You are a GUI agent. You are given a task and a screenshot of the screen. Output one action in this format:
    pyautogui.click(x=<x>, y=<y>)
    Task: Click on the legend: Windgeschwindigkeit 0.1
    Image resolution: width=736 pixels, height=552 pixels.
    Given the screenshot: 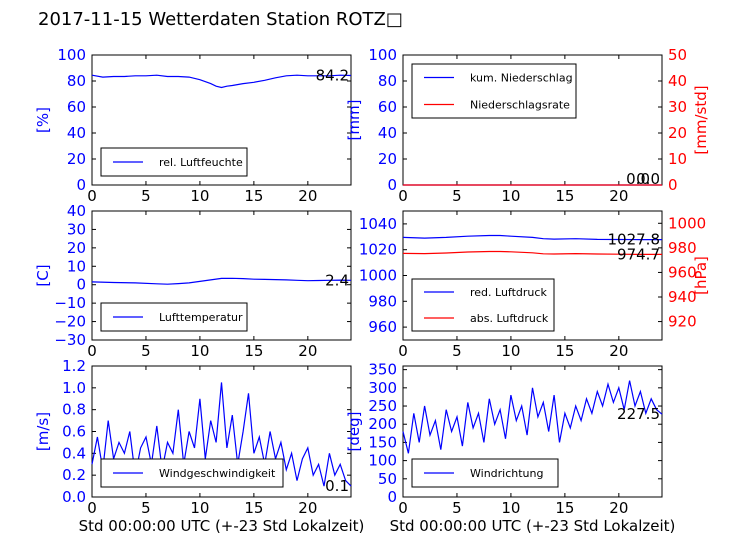 What is the action you would take?
    pyautogui.click(x=224, y=476)
    